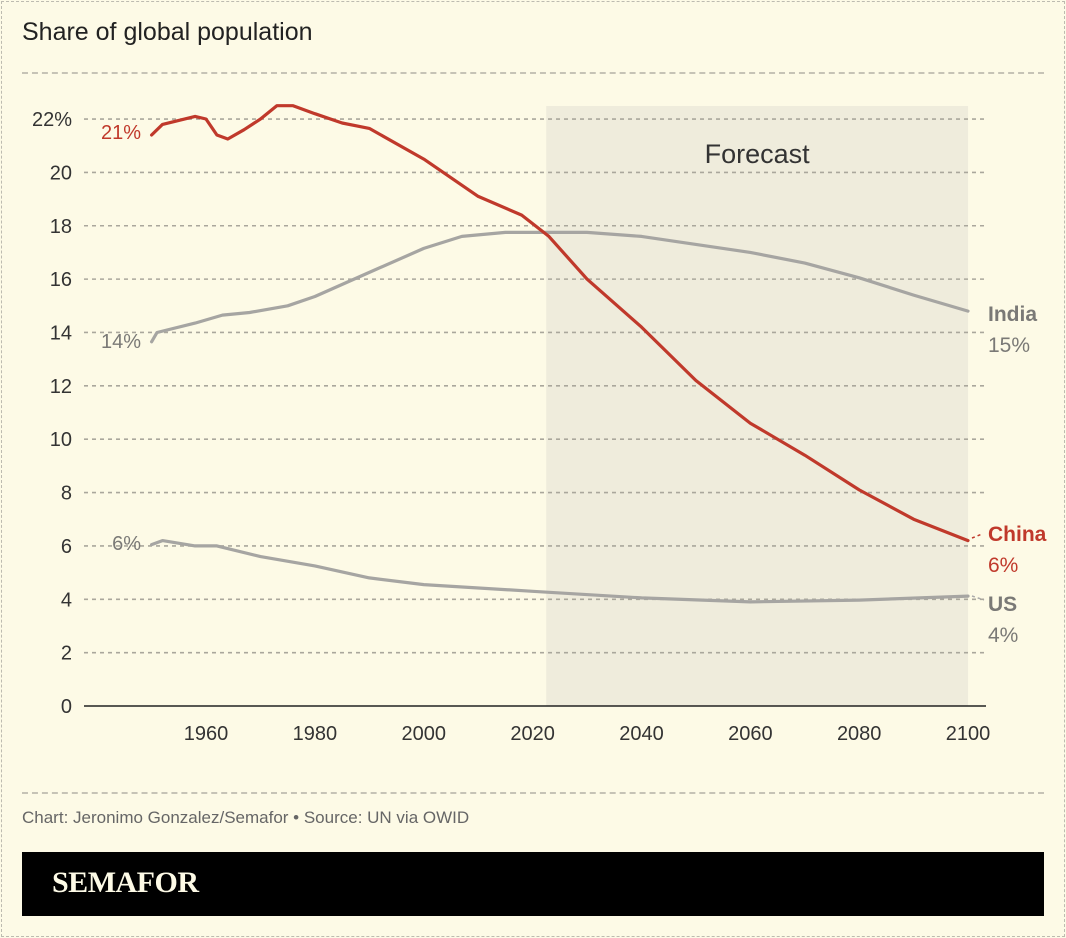  I want to click on chart-title: Share of global population, so click(167, 32).